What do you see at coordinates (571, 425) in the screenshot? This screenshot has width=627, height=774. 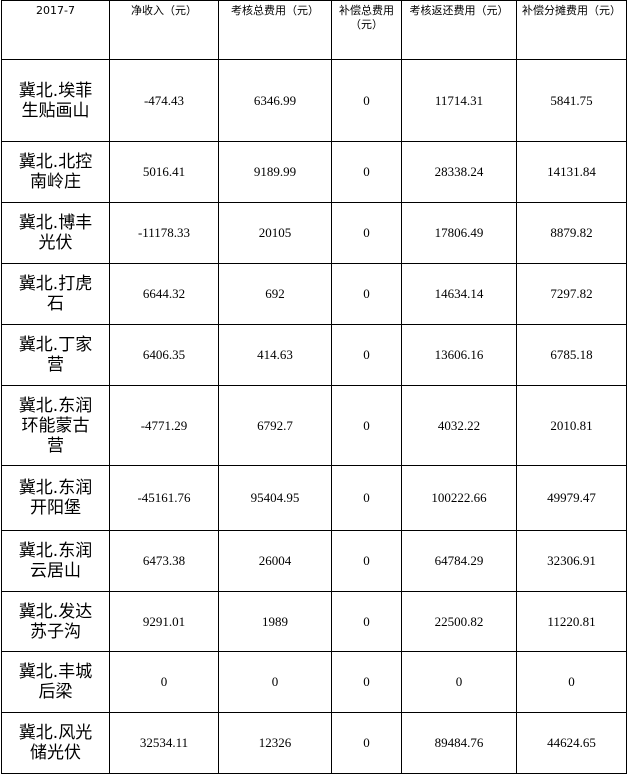 I see `value-cell: 2010.81` at bounding box center [571, 425].